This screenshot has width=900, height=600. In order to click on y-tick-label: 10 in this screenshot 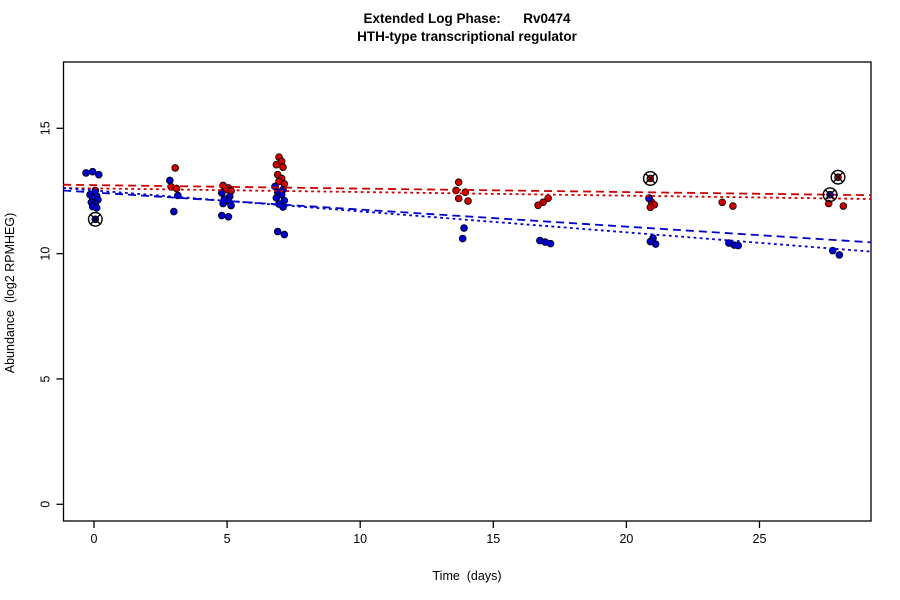, I will do `click(46, 254)`.